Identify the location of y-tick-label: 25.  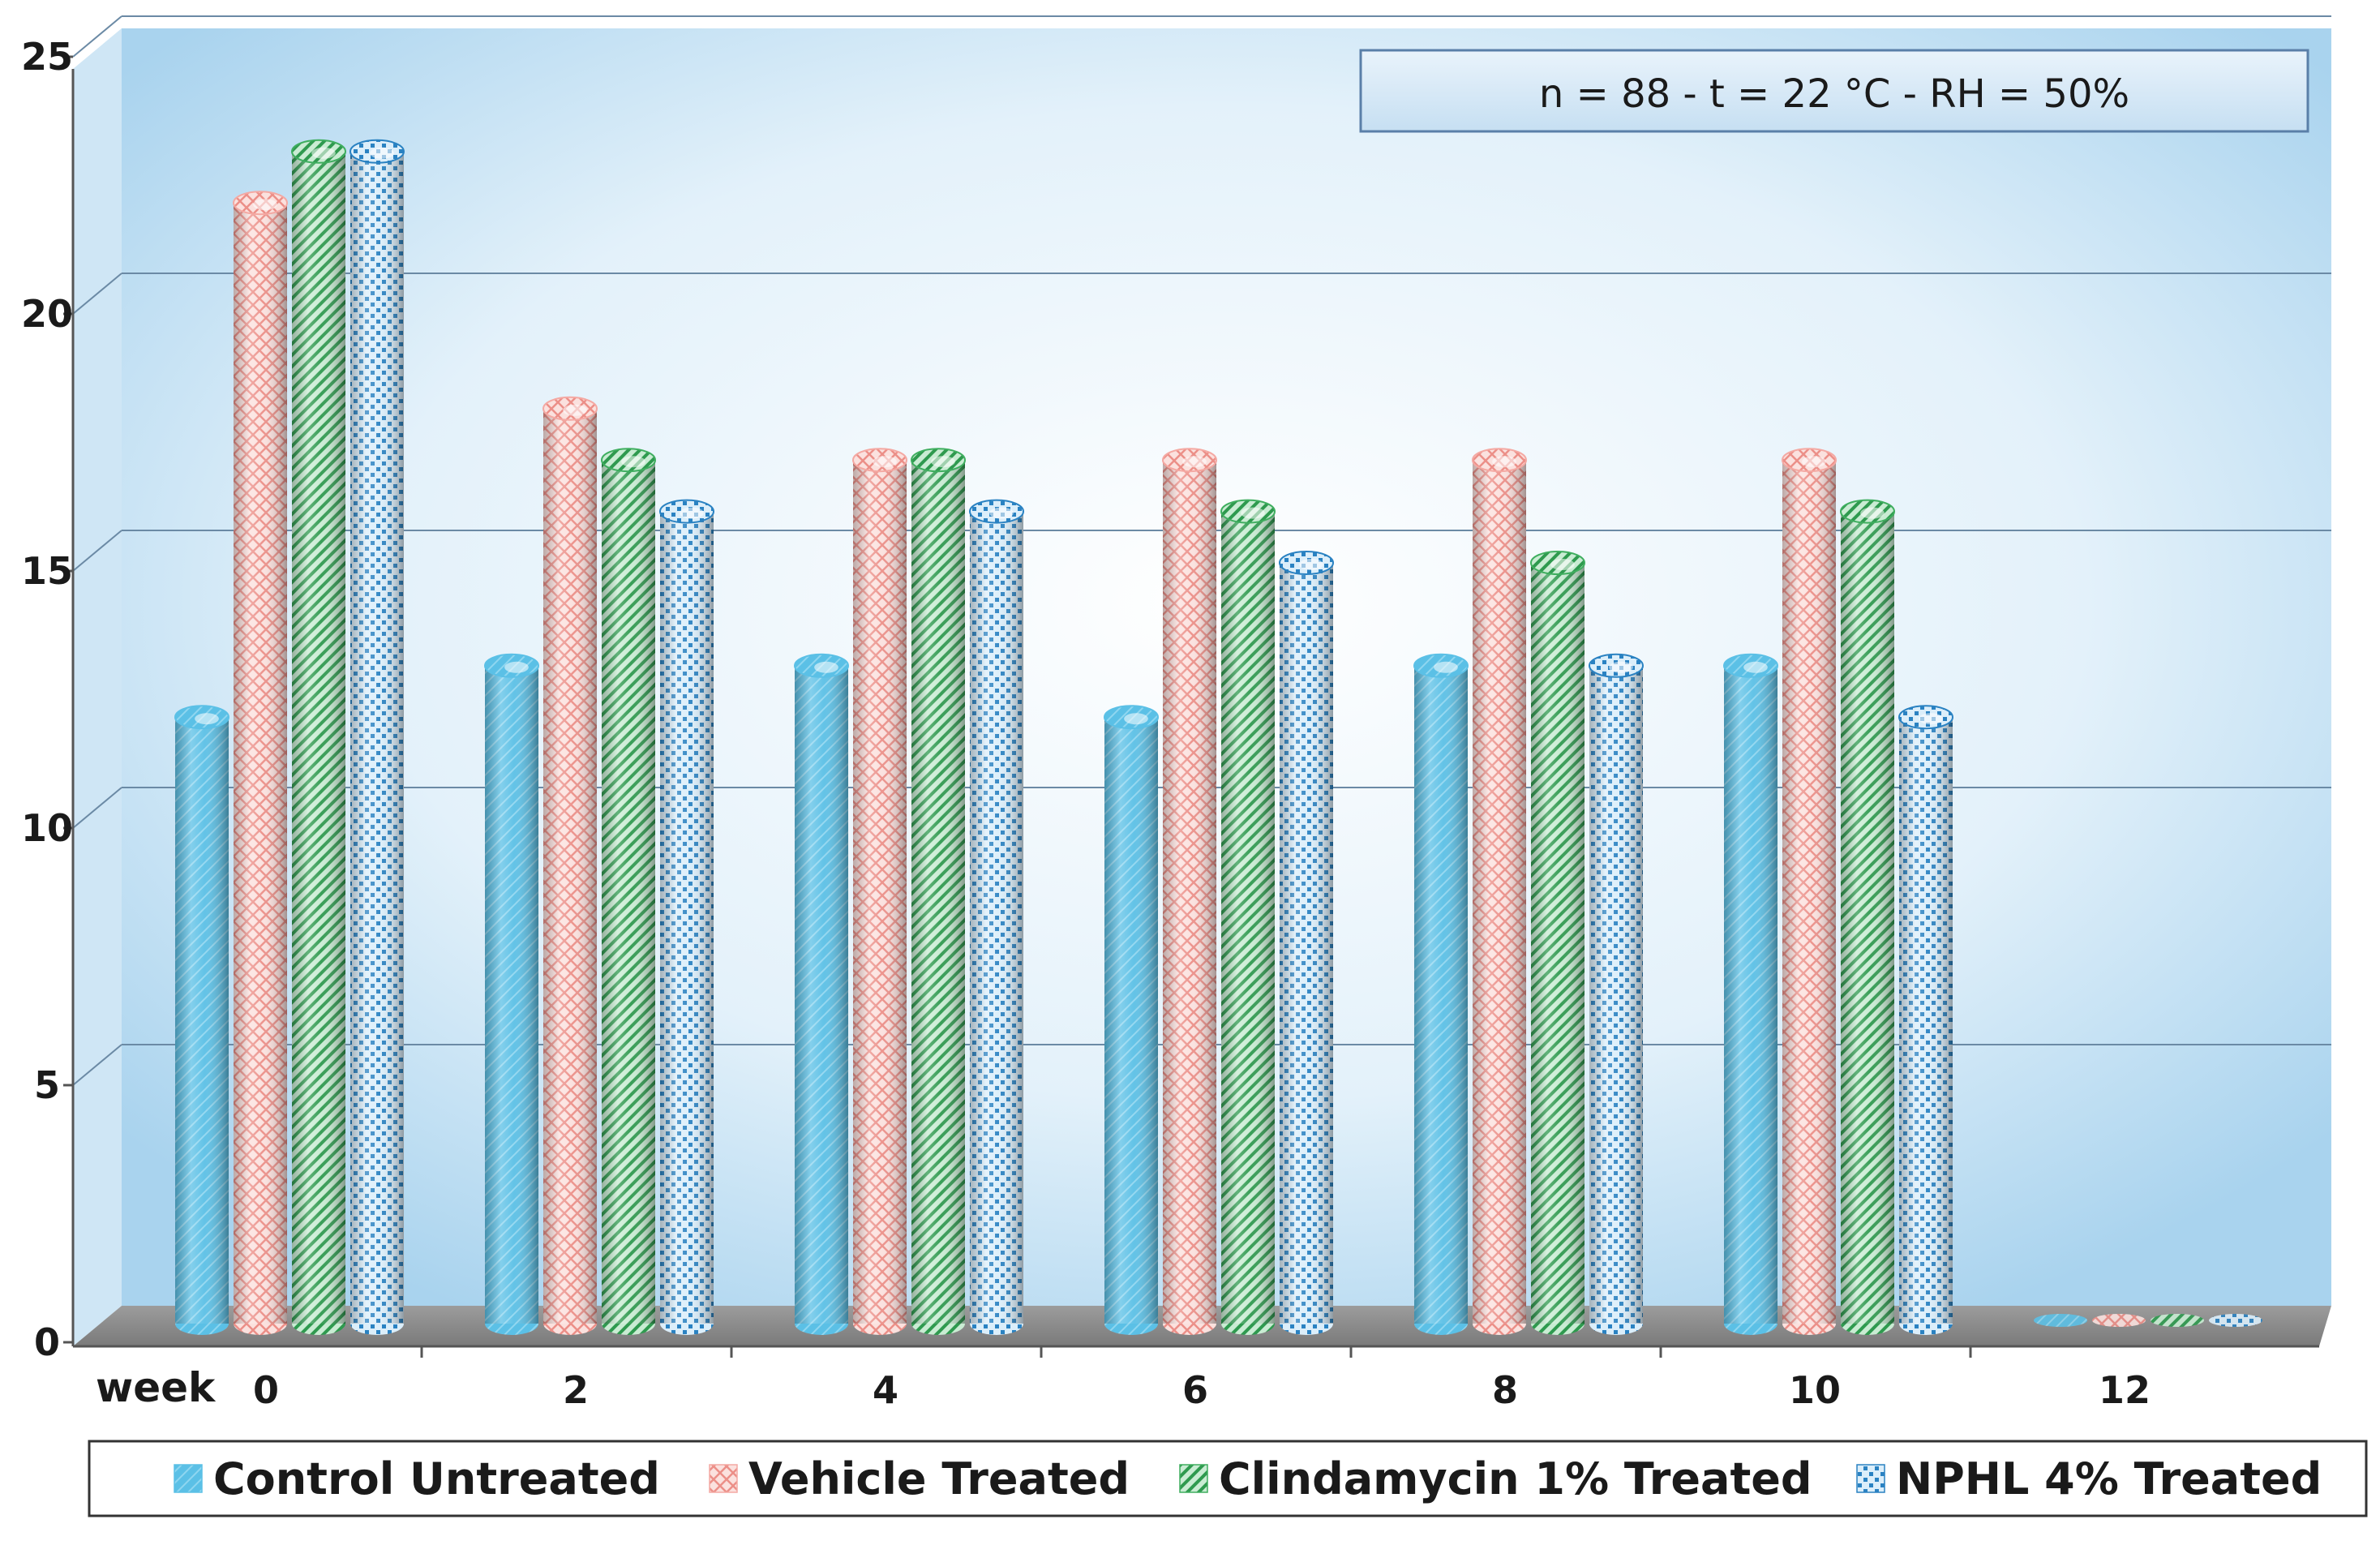
(47, 57).